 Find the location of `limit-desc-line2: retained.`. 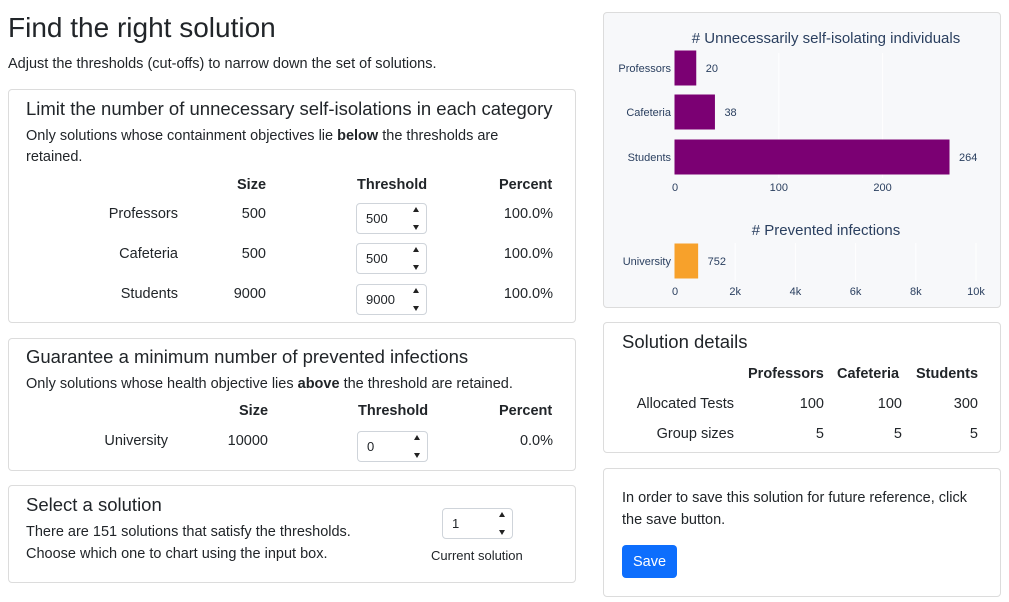

limit-desc-line2: retained. is located at coordinates (54, 157).